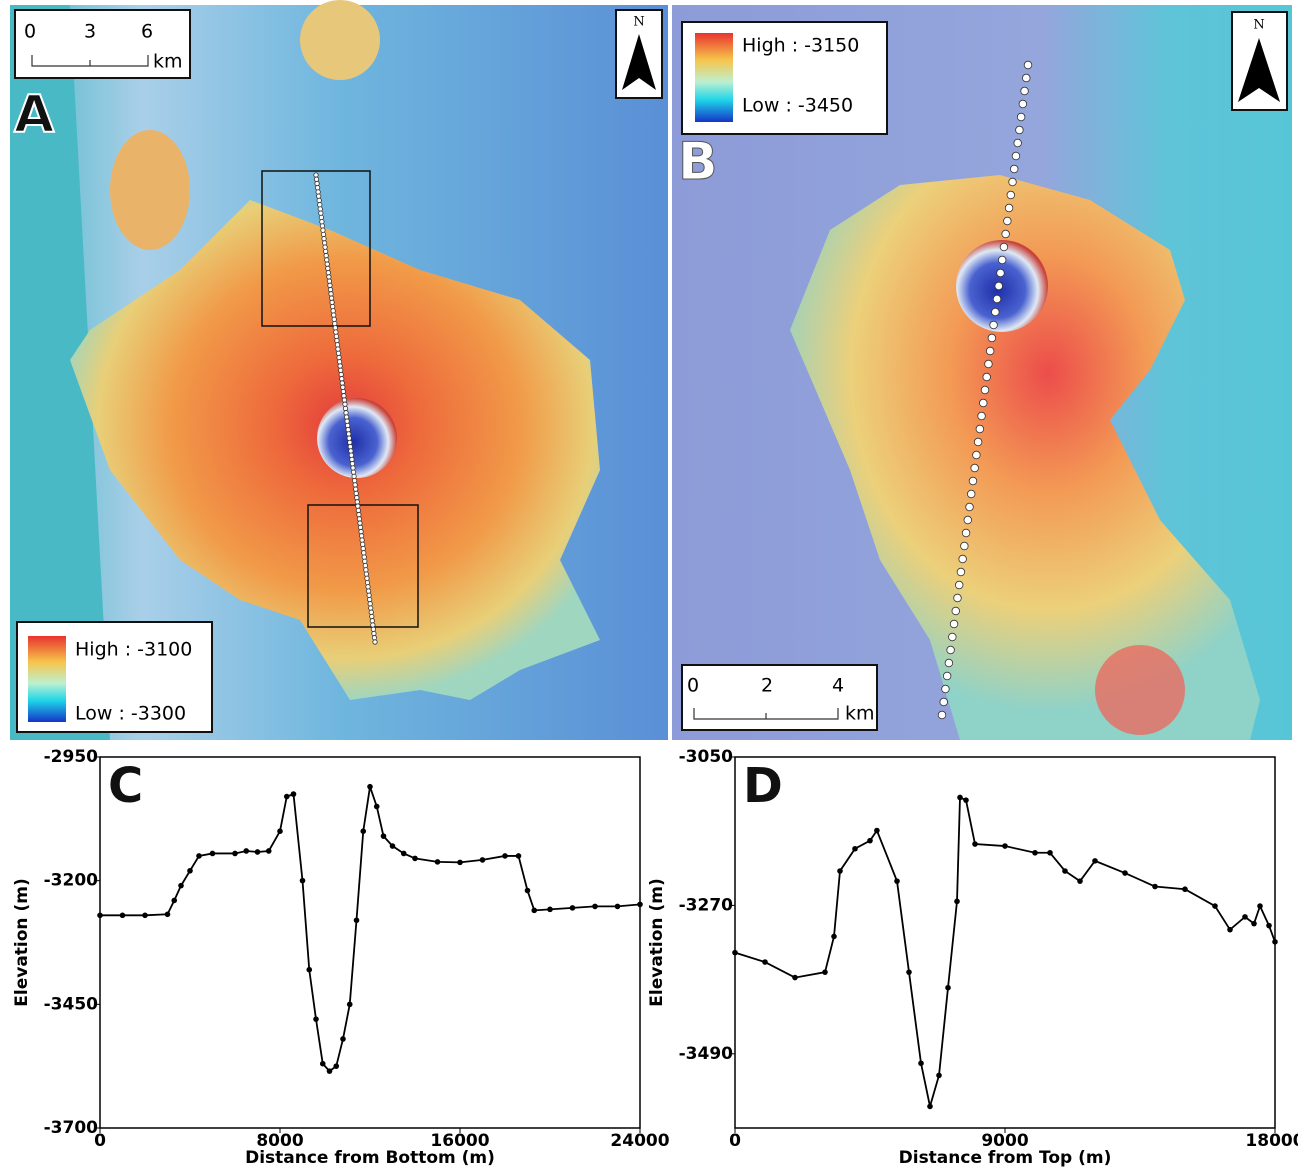  I want to click on x-tick-label: 24000, so click(639, 1141).